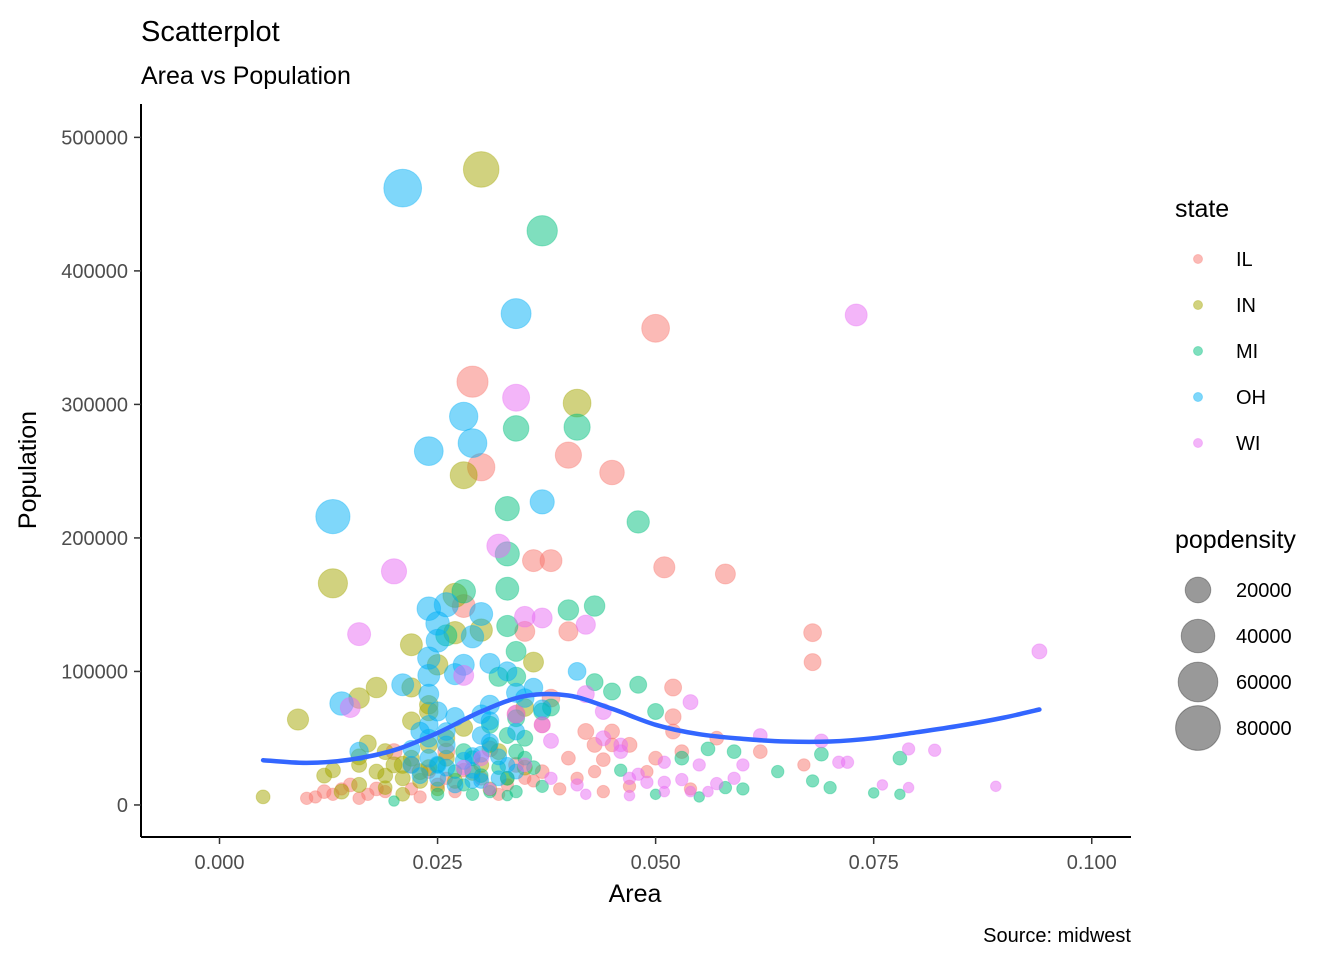 The image size is (1344, 960). What do you see at coordinates (1248, 444) in the screenshot?
I see `legend-label-wi: WI` at bounding box center [1248, 444].